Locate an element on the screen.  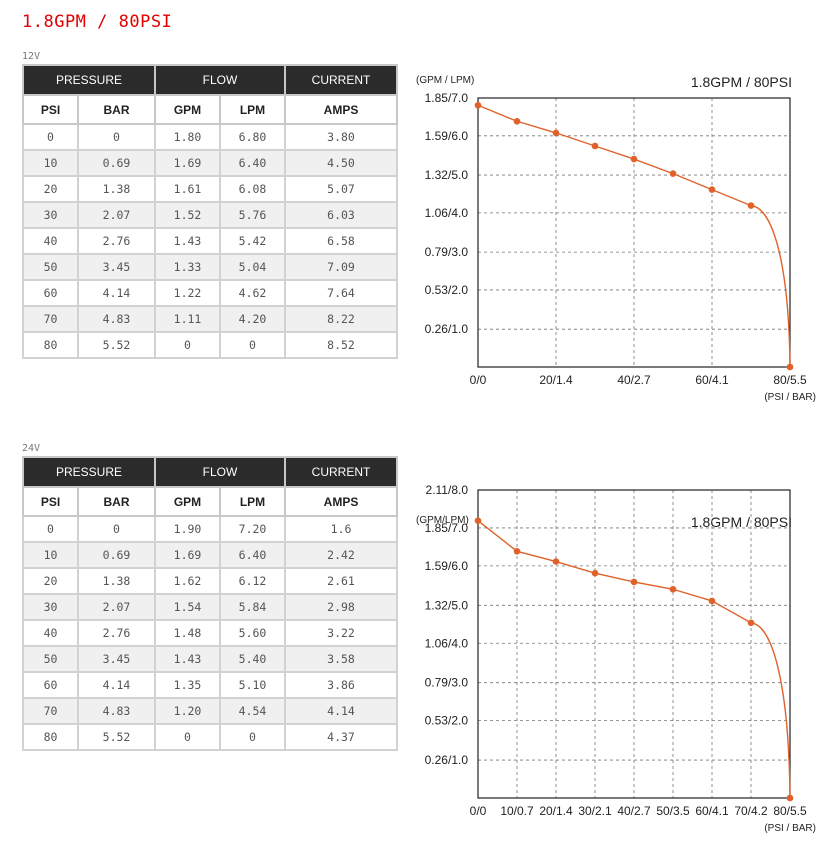
y-tick-label: 1.59/6.0 is located at coordinates (447, 566).